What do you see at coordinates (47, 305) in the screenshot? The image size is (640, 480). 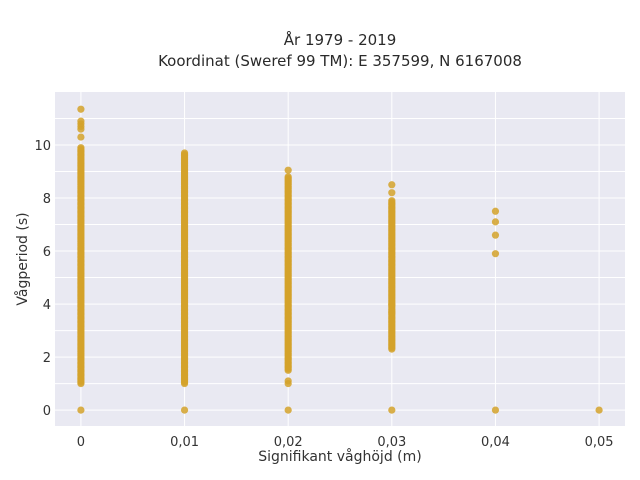 I see `y-tick-label: 4` at bounding box center [47, 305].